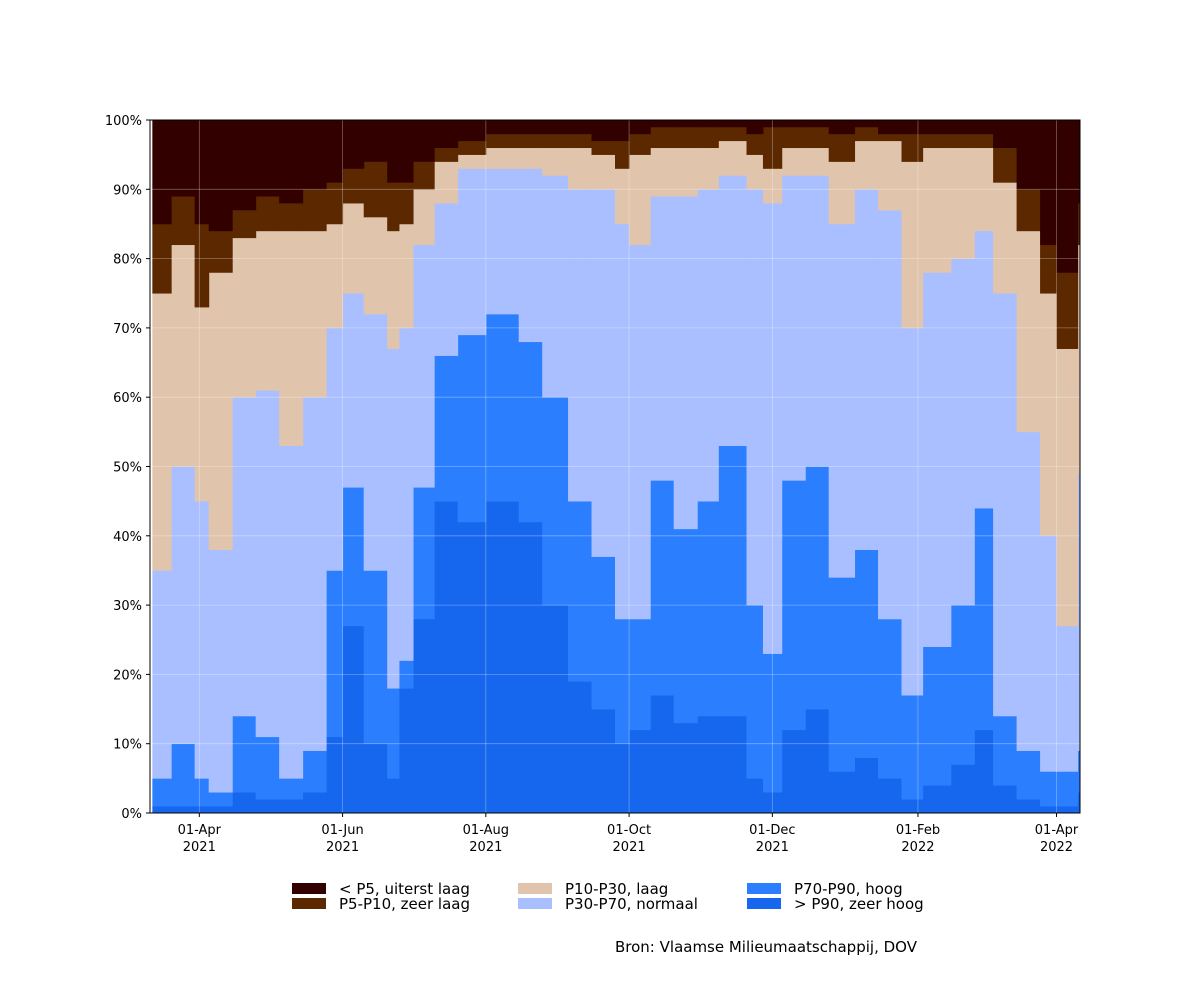  What do you see at coordinates (199, 847) in the screenshot?
I see `x-tick-label: 2021` at bounding box center [199, 847].